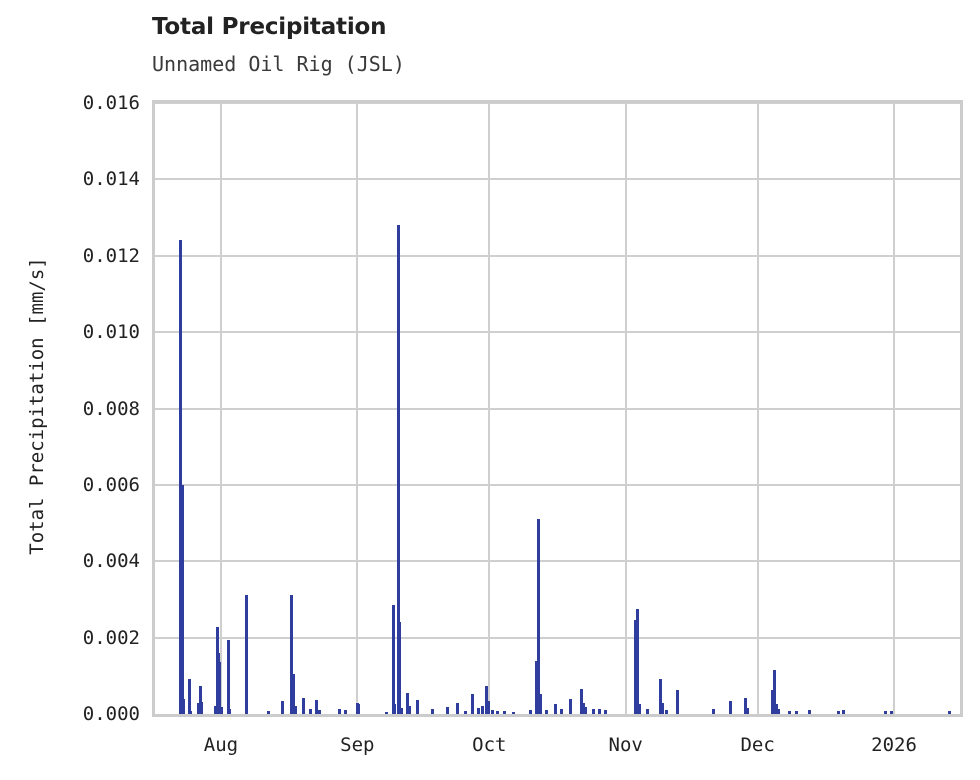  Describe the element at coordinates (111, 408) in the screenshot. I see `y-tick-label: 0.008` at that location.